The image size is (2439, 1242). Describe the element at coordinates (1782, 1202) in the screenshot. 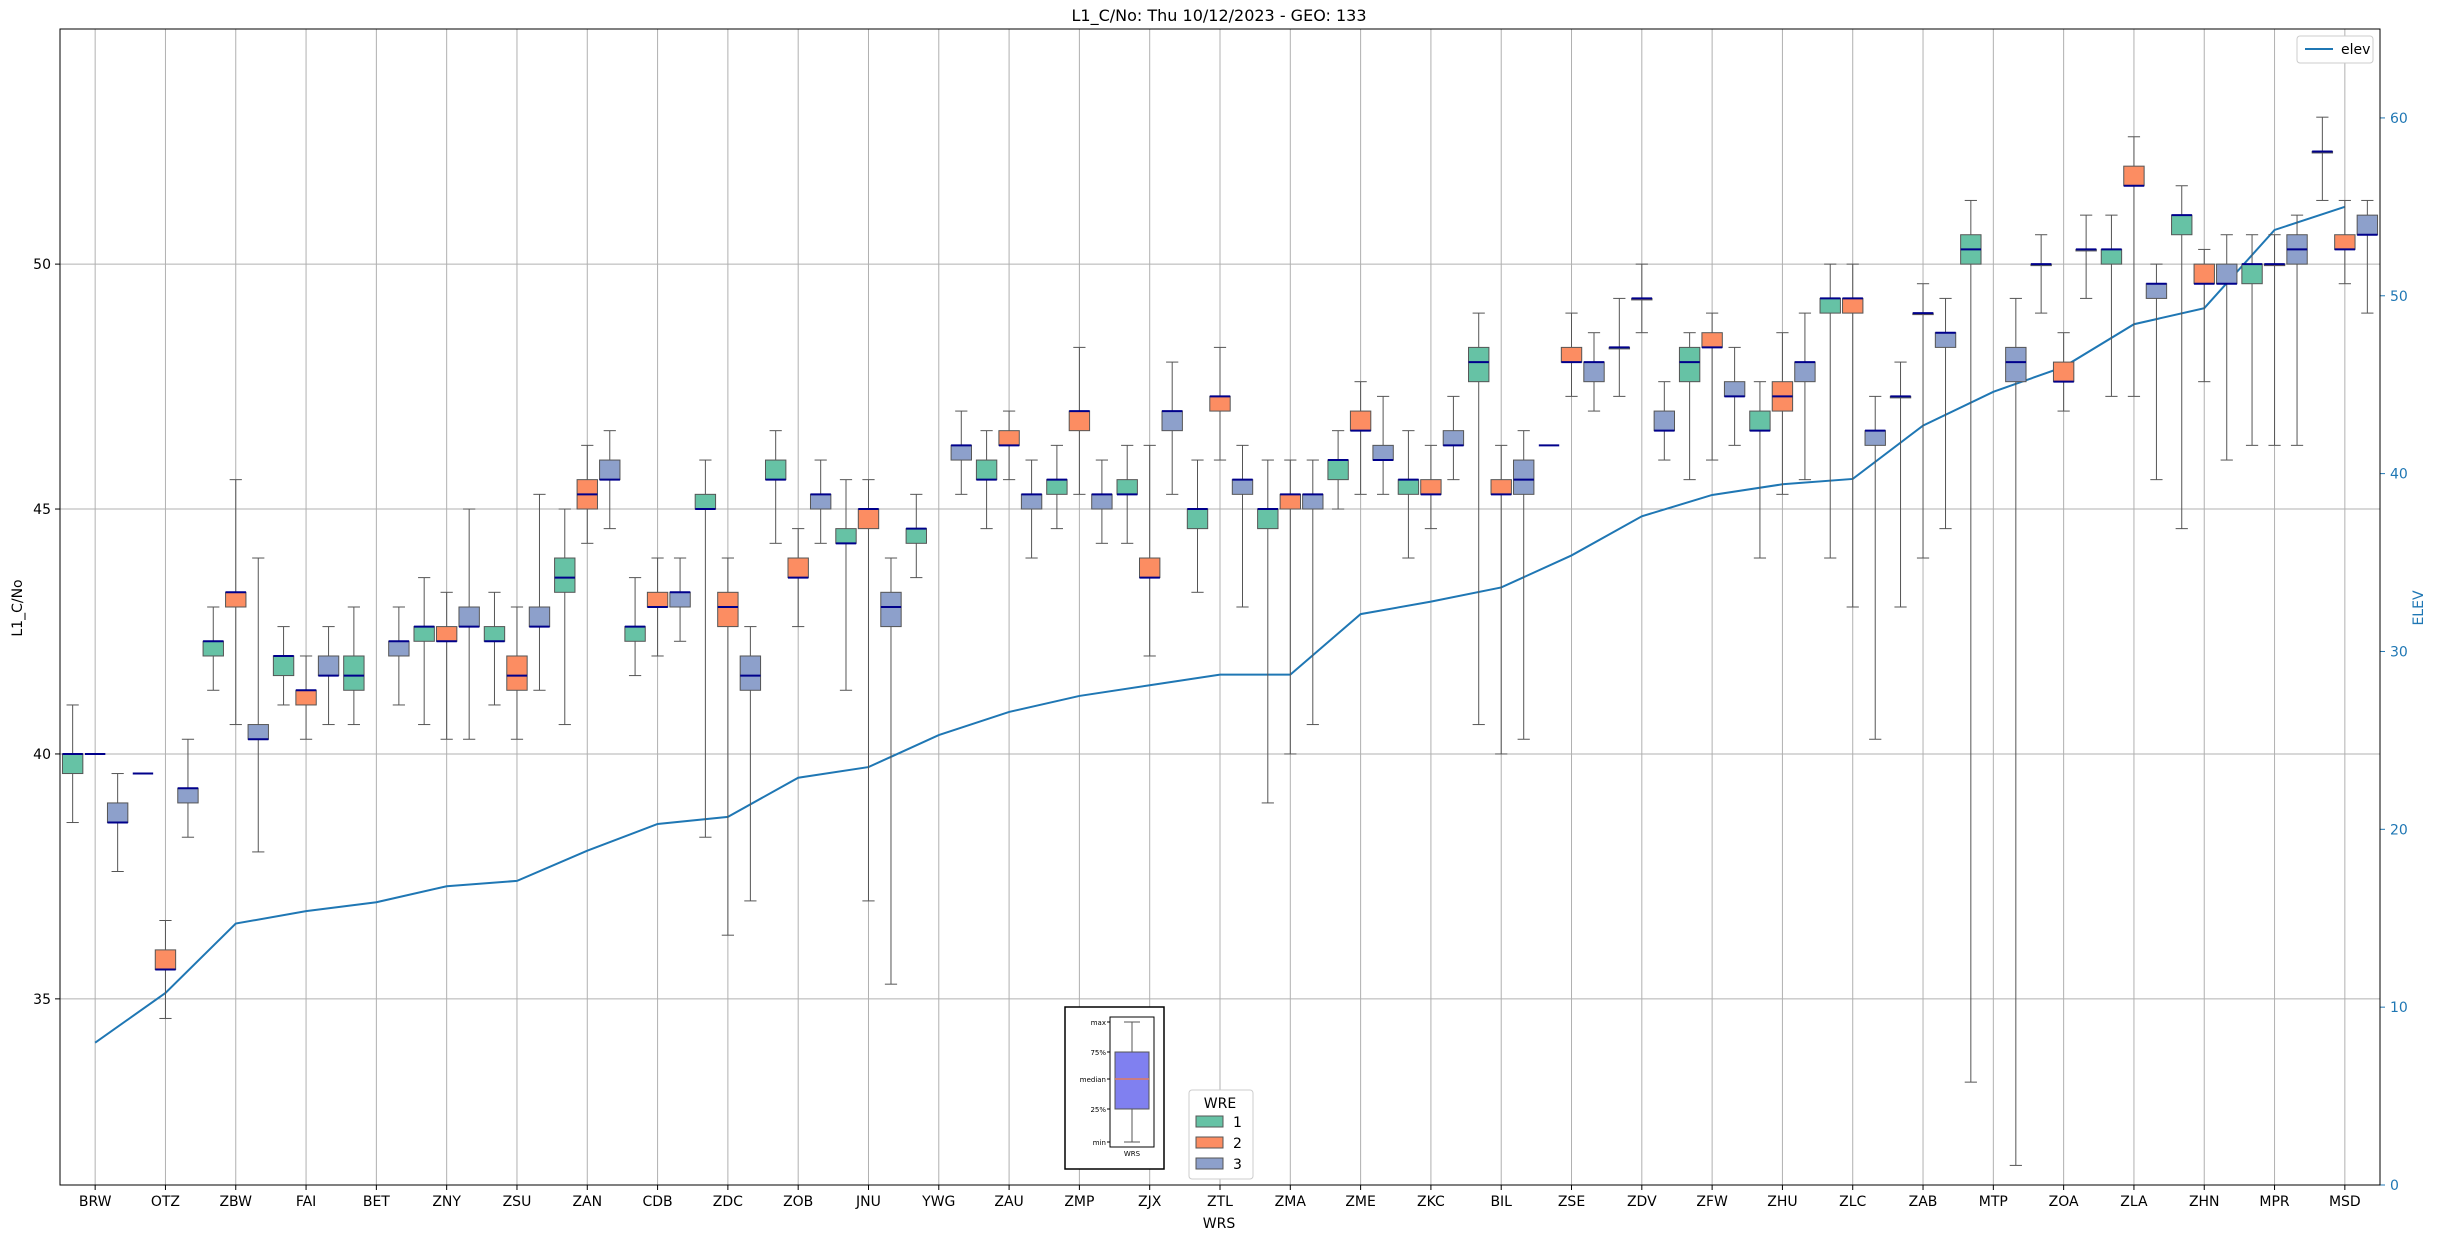

I see `x-tick-label: ZHU` at that location.